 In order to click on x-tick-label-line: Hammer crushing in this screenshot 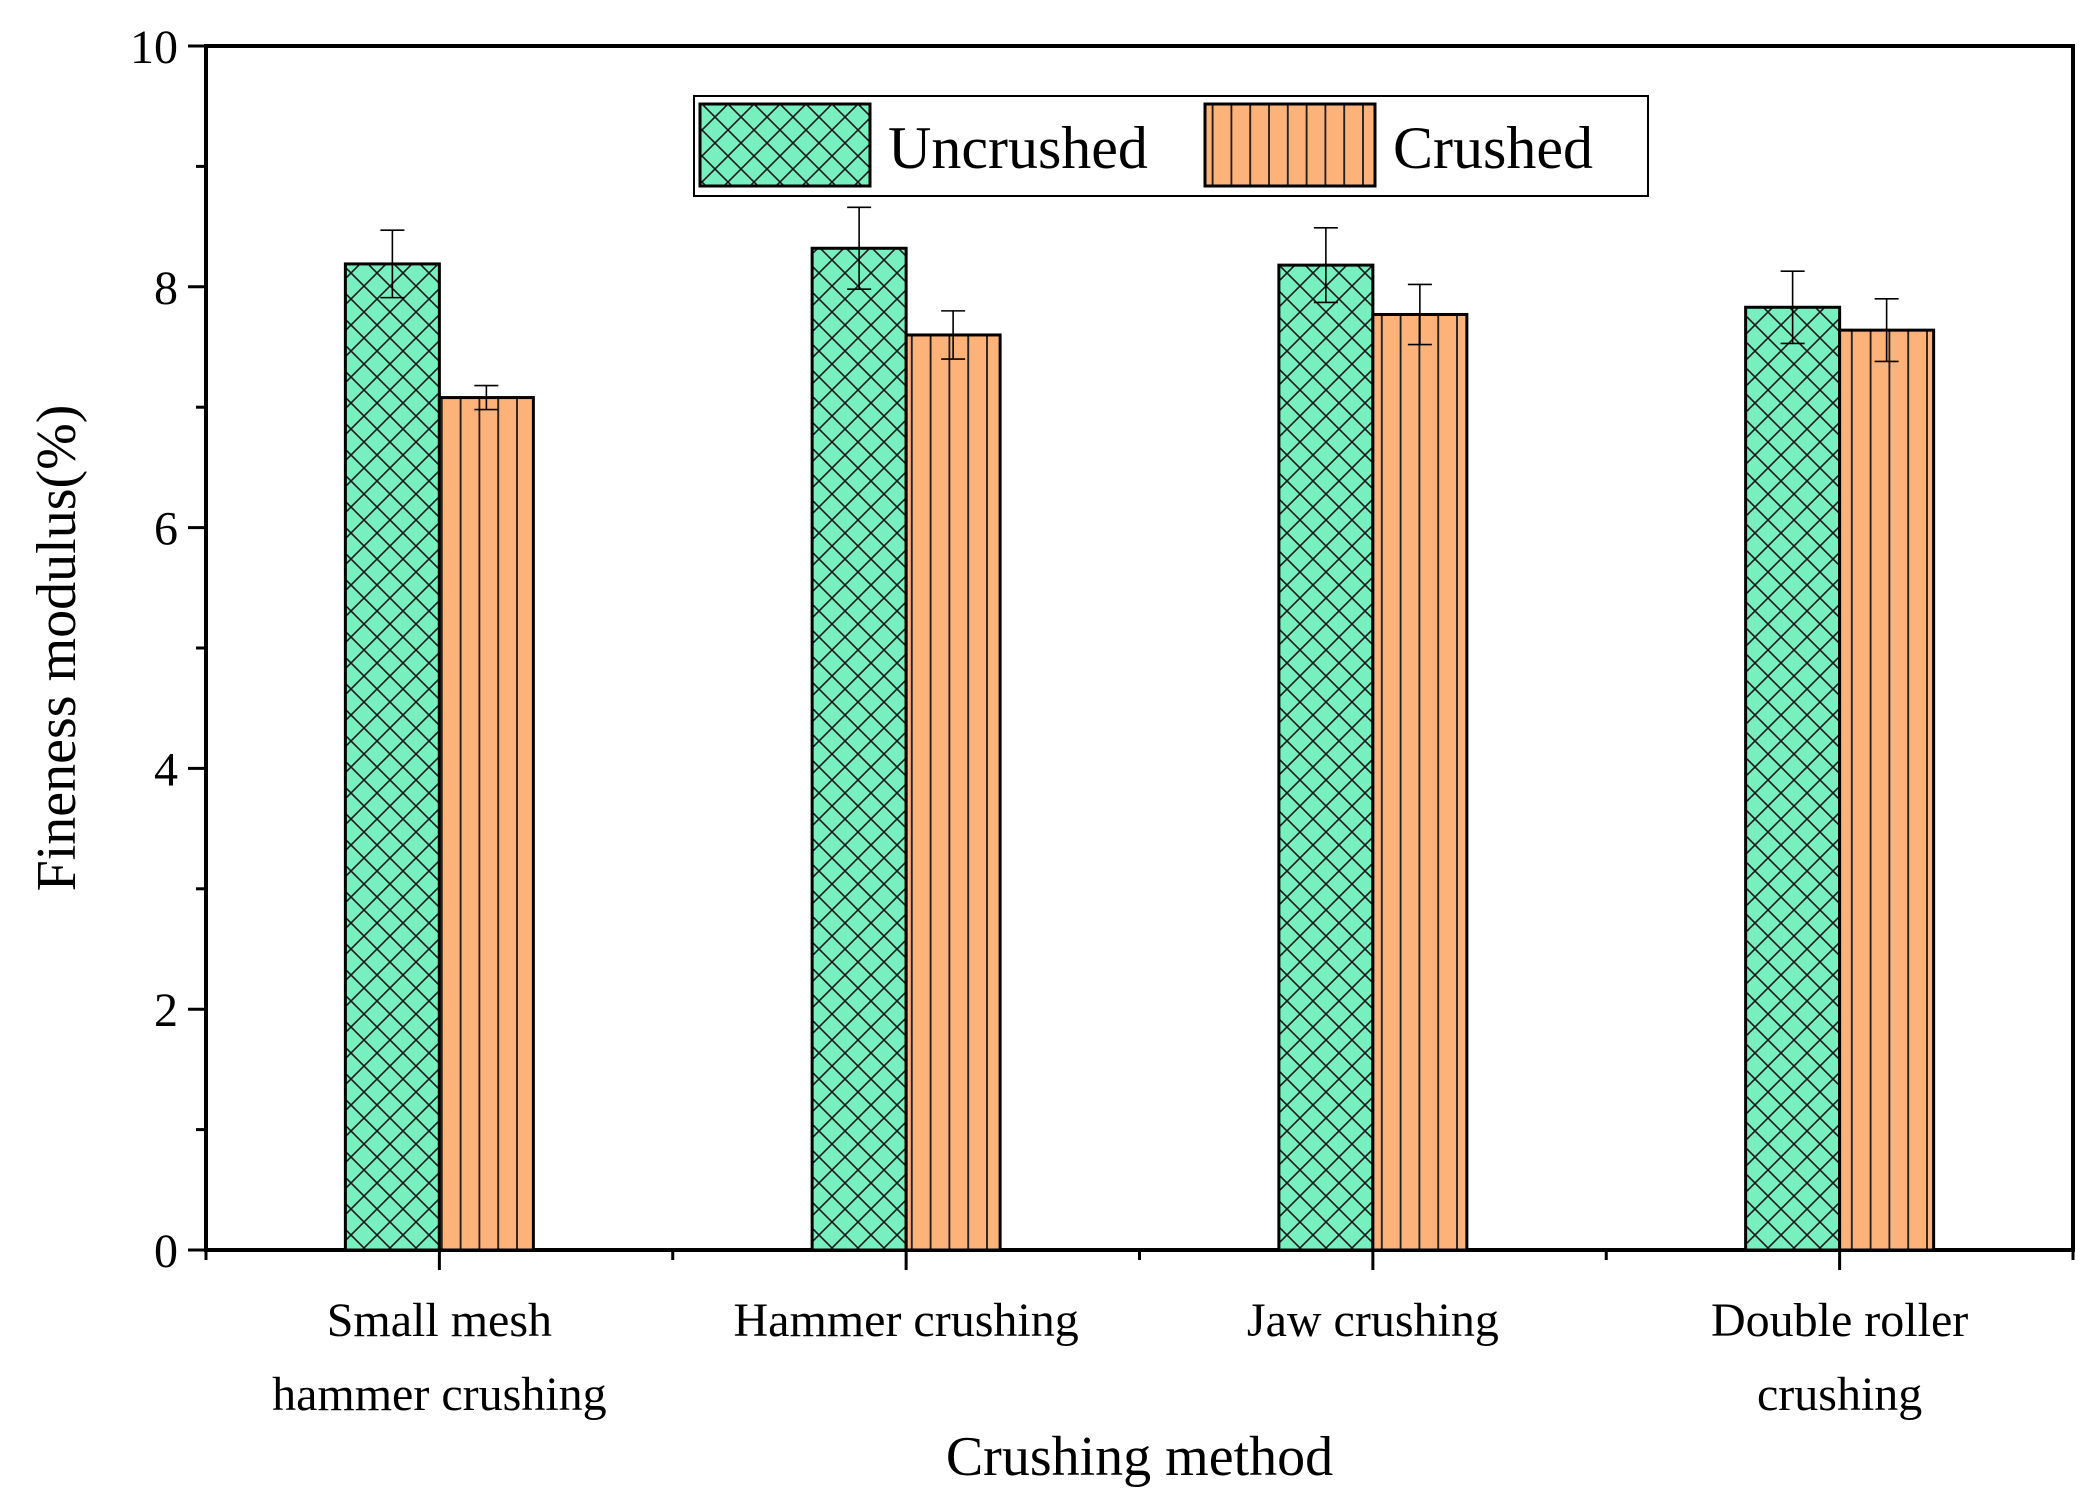, I will do `click(906, 1320)`.